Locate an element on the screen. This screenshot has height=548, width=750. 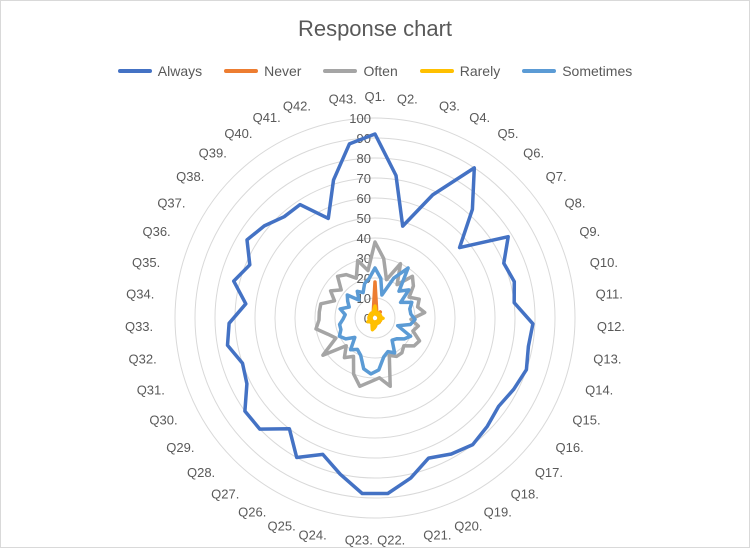
category-label: Q25. is located at coordinates (282, 525).